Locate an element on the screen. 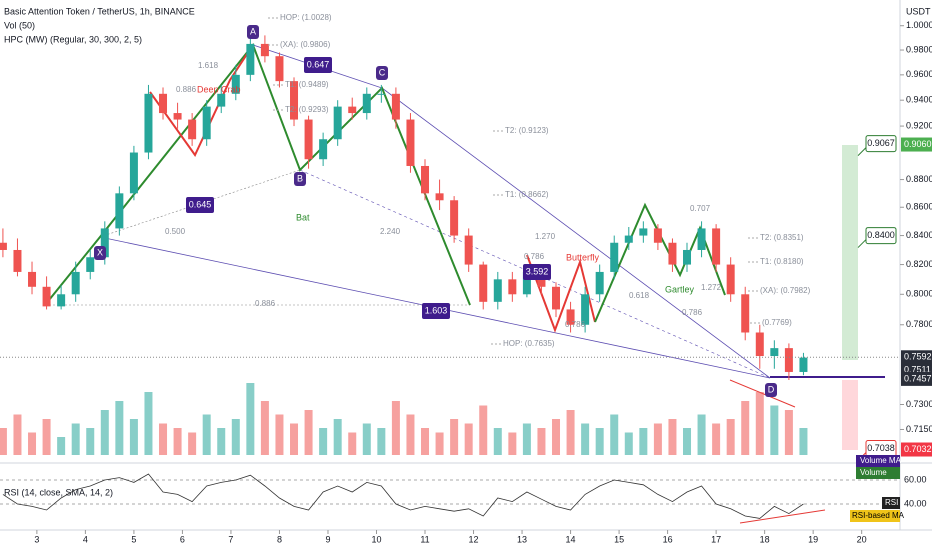  annotation: T2: (0.9293) is located at coordinates (307, 109).